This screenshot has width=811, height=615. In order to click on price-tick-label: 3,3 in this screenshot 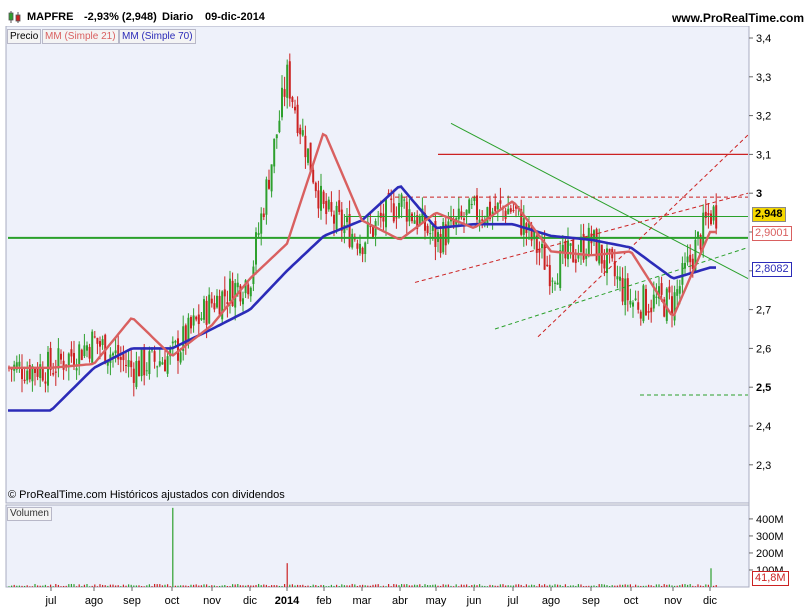, I will do `click(763, 78)`.